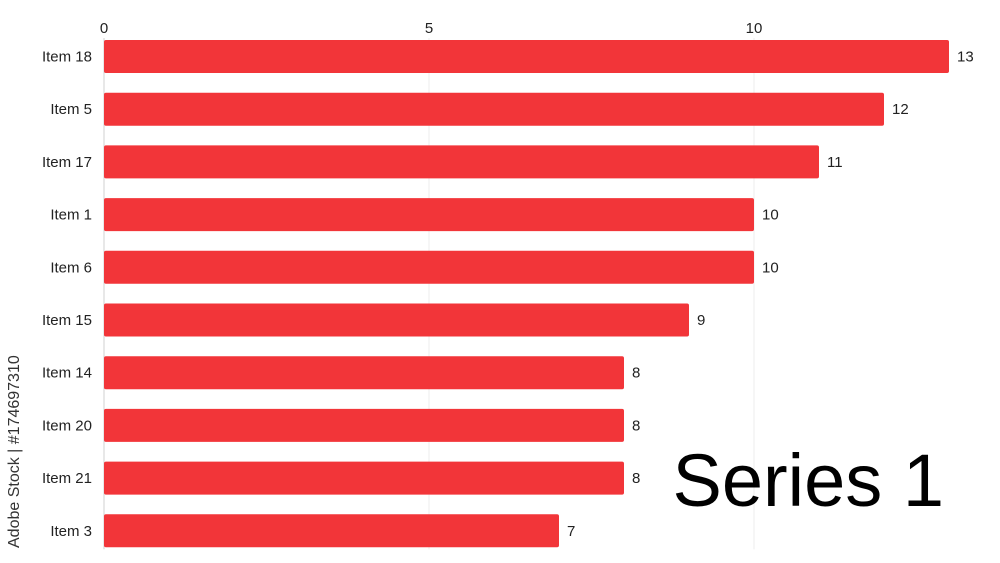  Describe the element at coordinates (770, 215) in the screenshot. I see `data-label-4: 10` at that location.